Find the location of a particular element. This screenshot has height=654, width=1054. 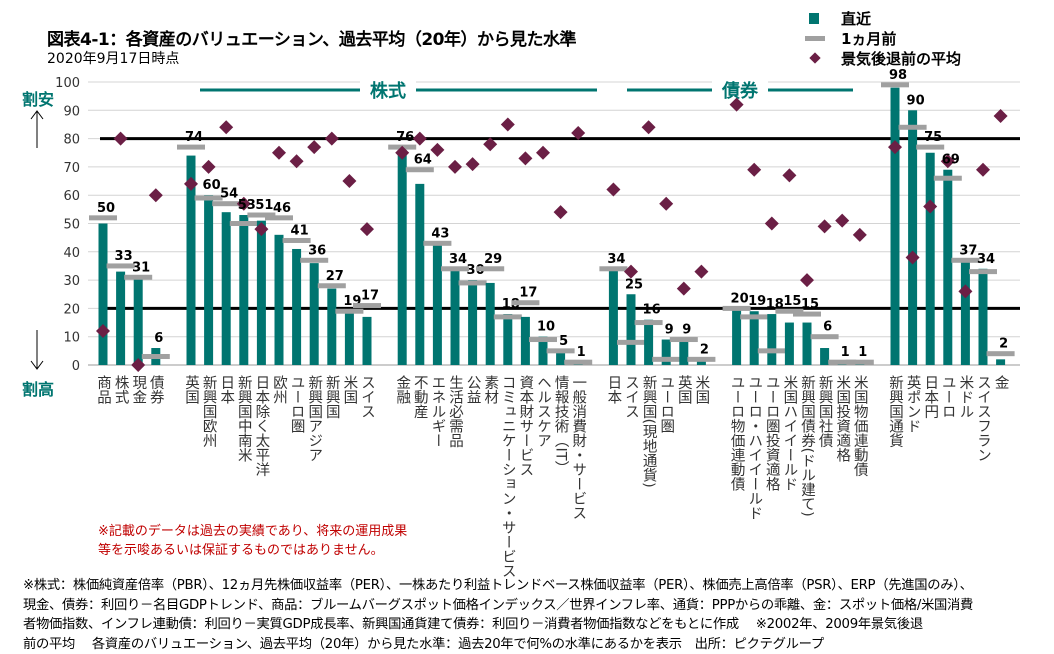

data-label: 10 is located at coordinates (546, 327).